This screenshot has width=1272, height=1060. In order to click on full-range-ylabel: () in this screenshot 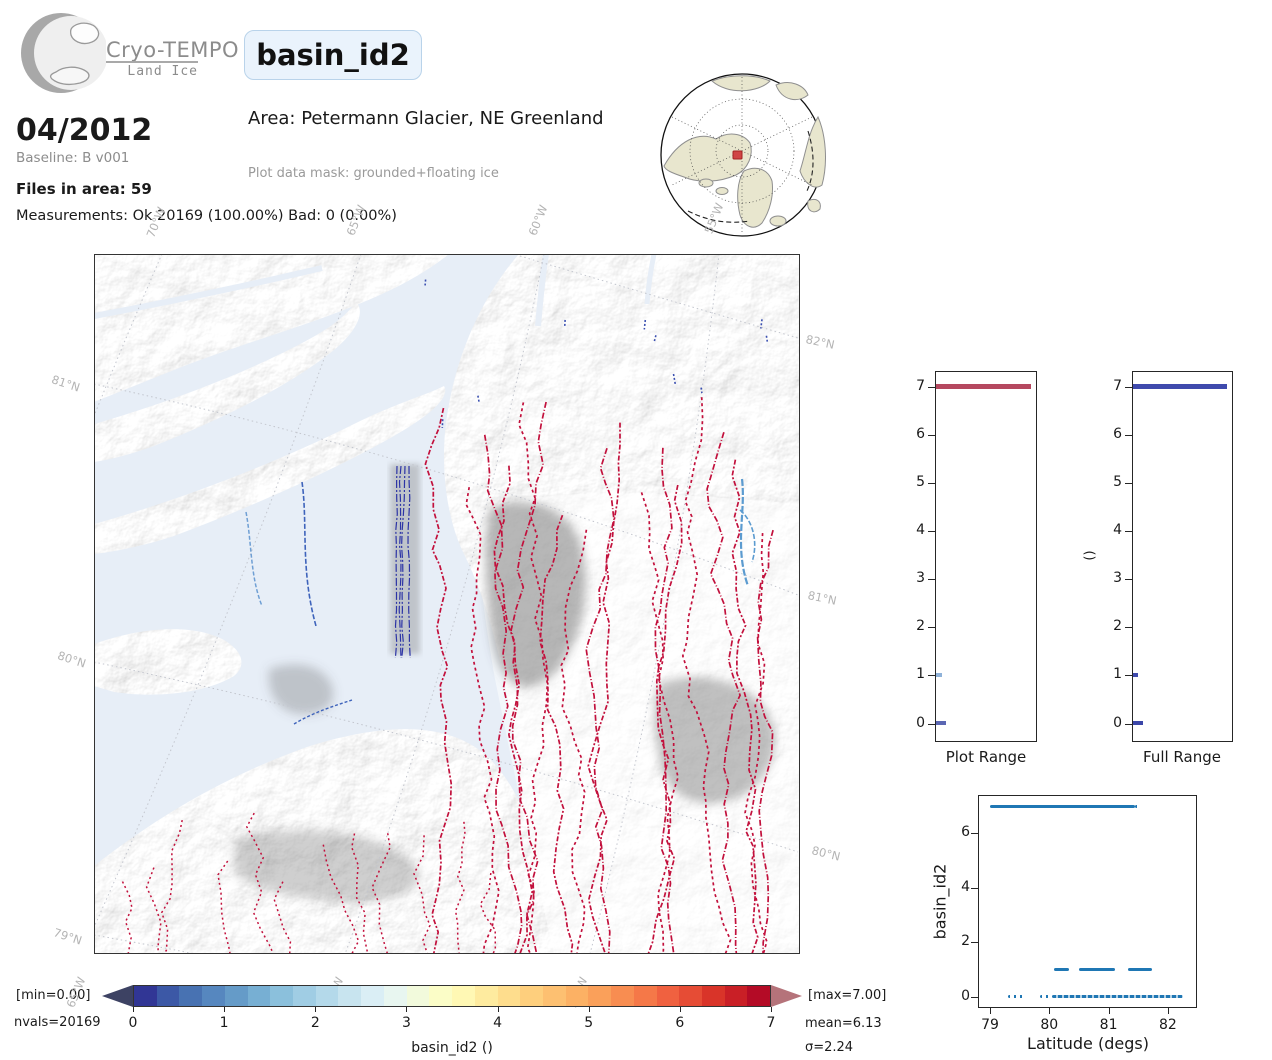, I will do `click(1090, 555)`.